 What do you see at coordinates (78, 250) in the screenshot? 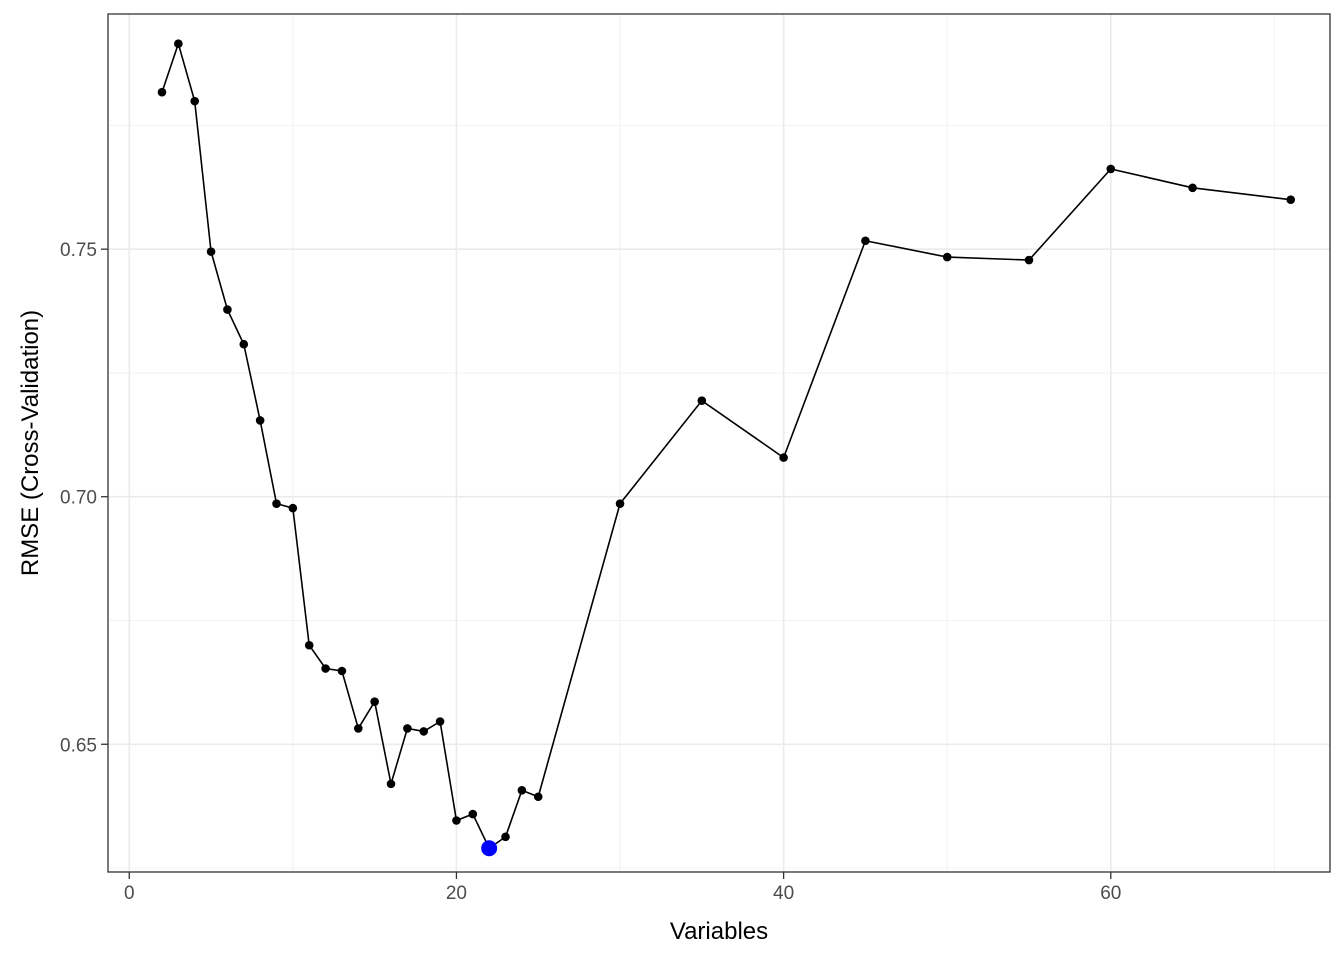
I see `y-tick-label: 0.75` at bounding box center [78, 250].